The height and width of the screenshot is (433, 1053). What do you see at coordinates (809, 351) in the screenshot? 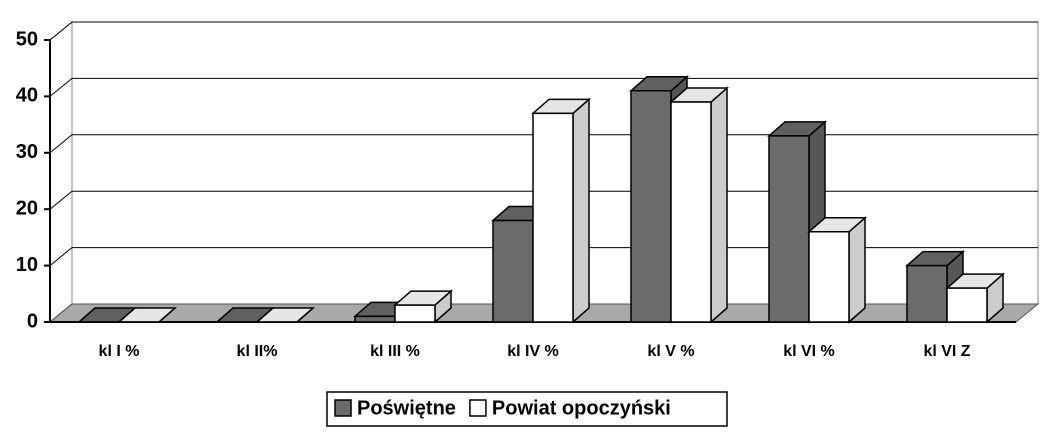
I see `x-tick-label: kl VI %` at bounding box center [809, 351].